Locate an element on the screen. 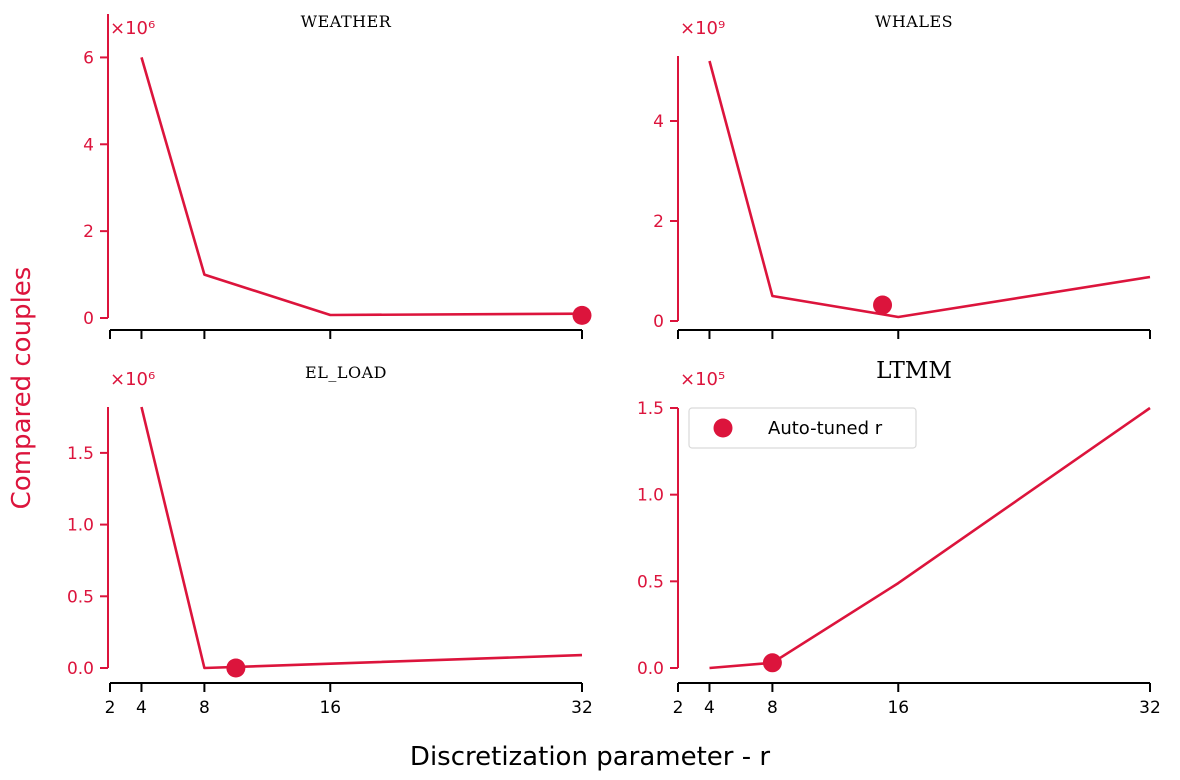 This screenshot has height=780, width=1180. legend: Auto-tuned r is located at coordinates (802, 428).